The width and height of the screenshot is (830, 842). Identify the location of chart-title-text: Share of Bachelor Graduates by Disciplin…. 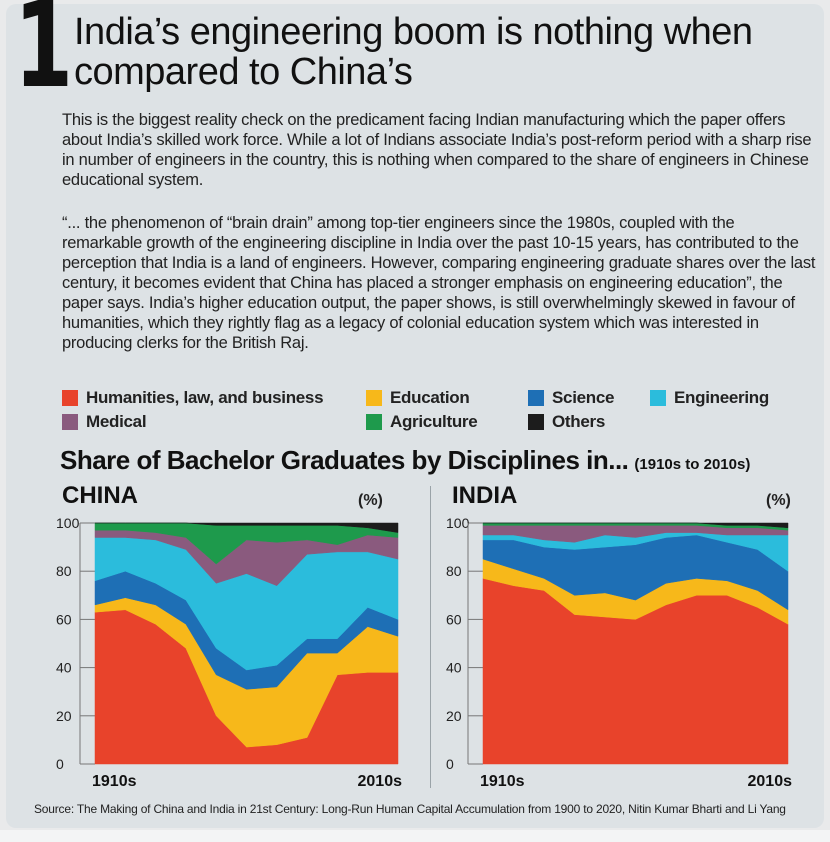
(344, 460).